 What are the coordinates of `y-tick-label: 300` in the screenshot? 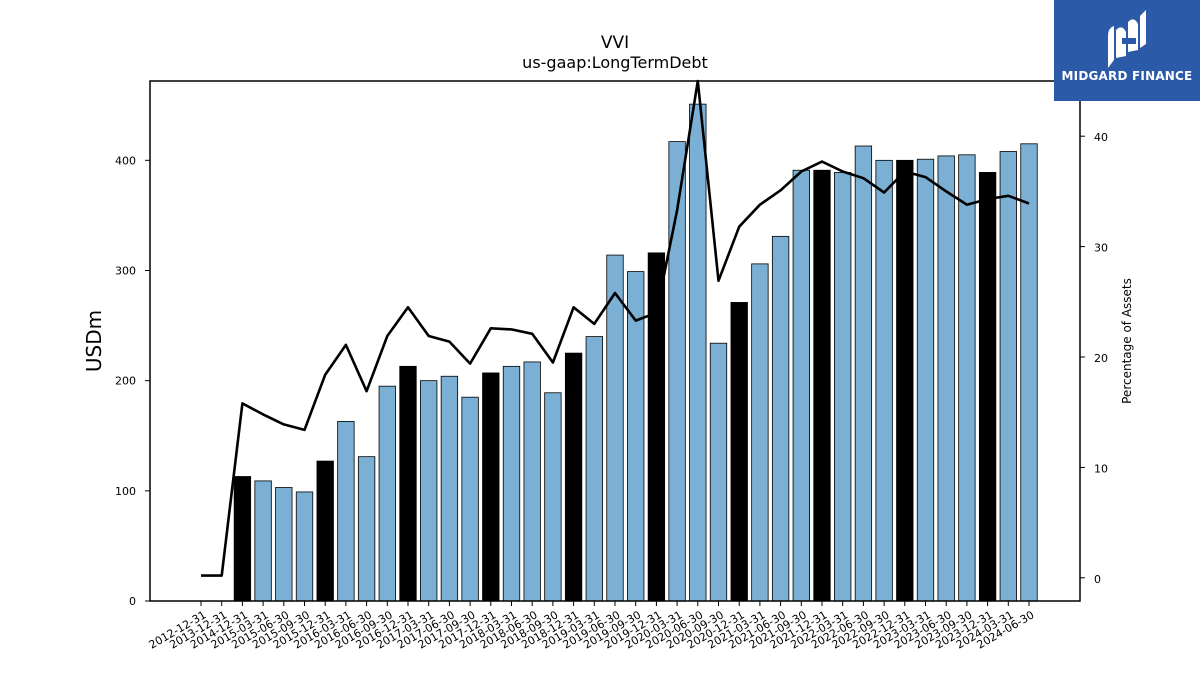 It's located at (125, 270).